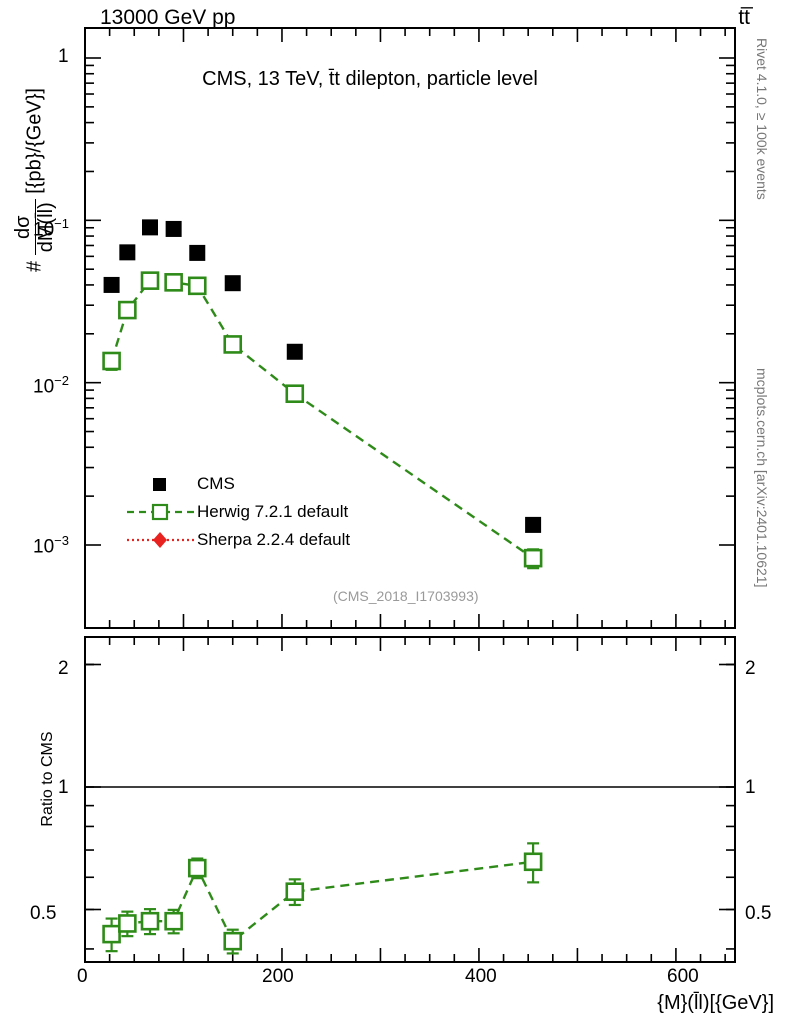 Image resolution: width=786 pixels, height=1024 pixels. Describe the element at coordinates (168, 17) in the screenshot. I see `header-beam: 13000 GeV pp` at that location.